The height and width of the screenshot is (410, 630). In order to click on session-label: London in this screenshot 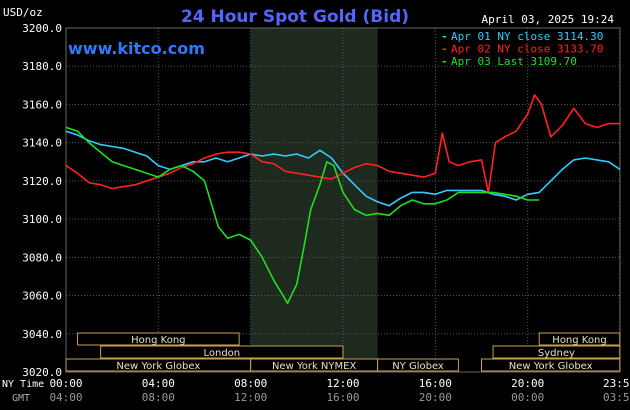, I will do `click(221, 353)`.